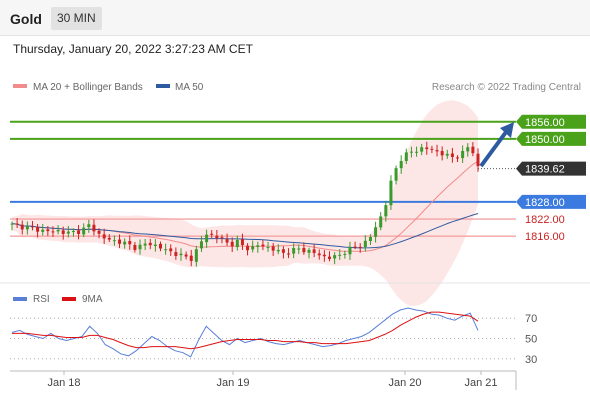  What do you see at coordinates (20, 299) in the screenshot?
I see `rsi-legend-swatch` at bounding box center [20, 299].